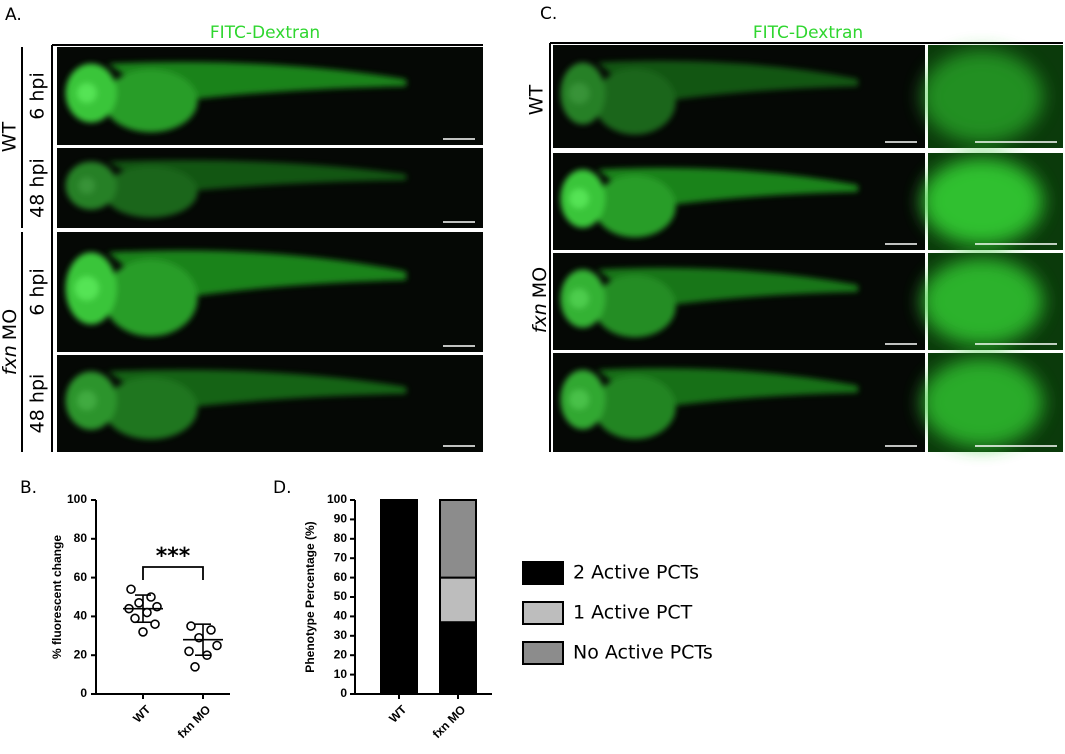  What do you see at coordinates (282, 488) in the screenshot?
I see `panel-label: D.` at bounding box center [282, 488].